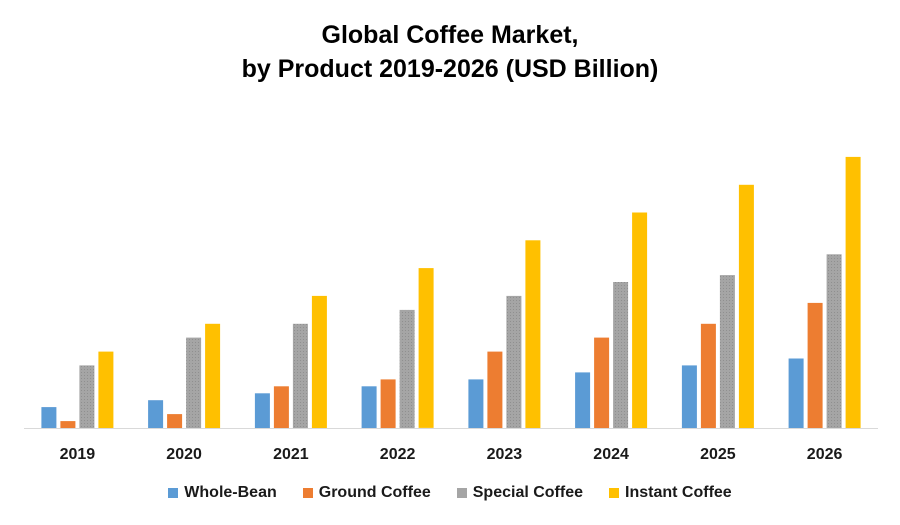 This screenshot has width=900, height=525. I want to click on bar-special-coffee-2021, so click(300, 376).